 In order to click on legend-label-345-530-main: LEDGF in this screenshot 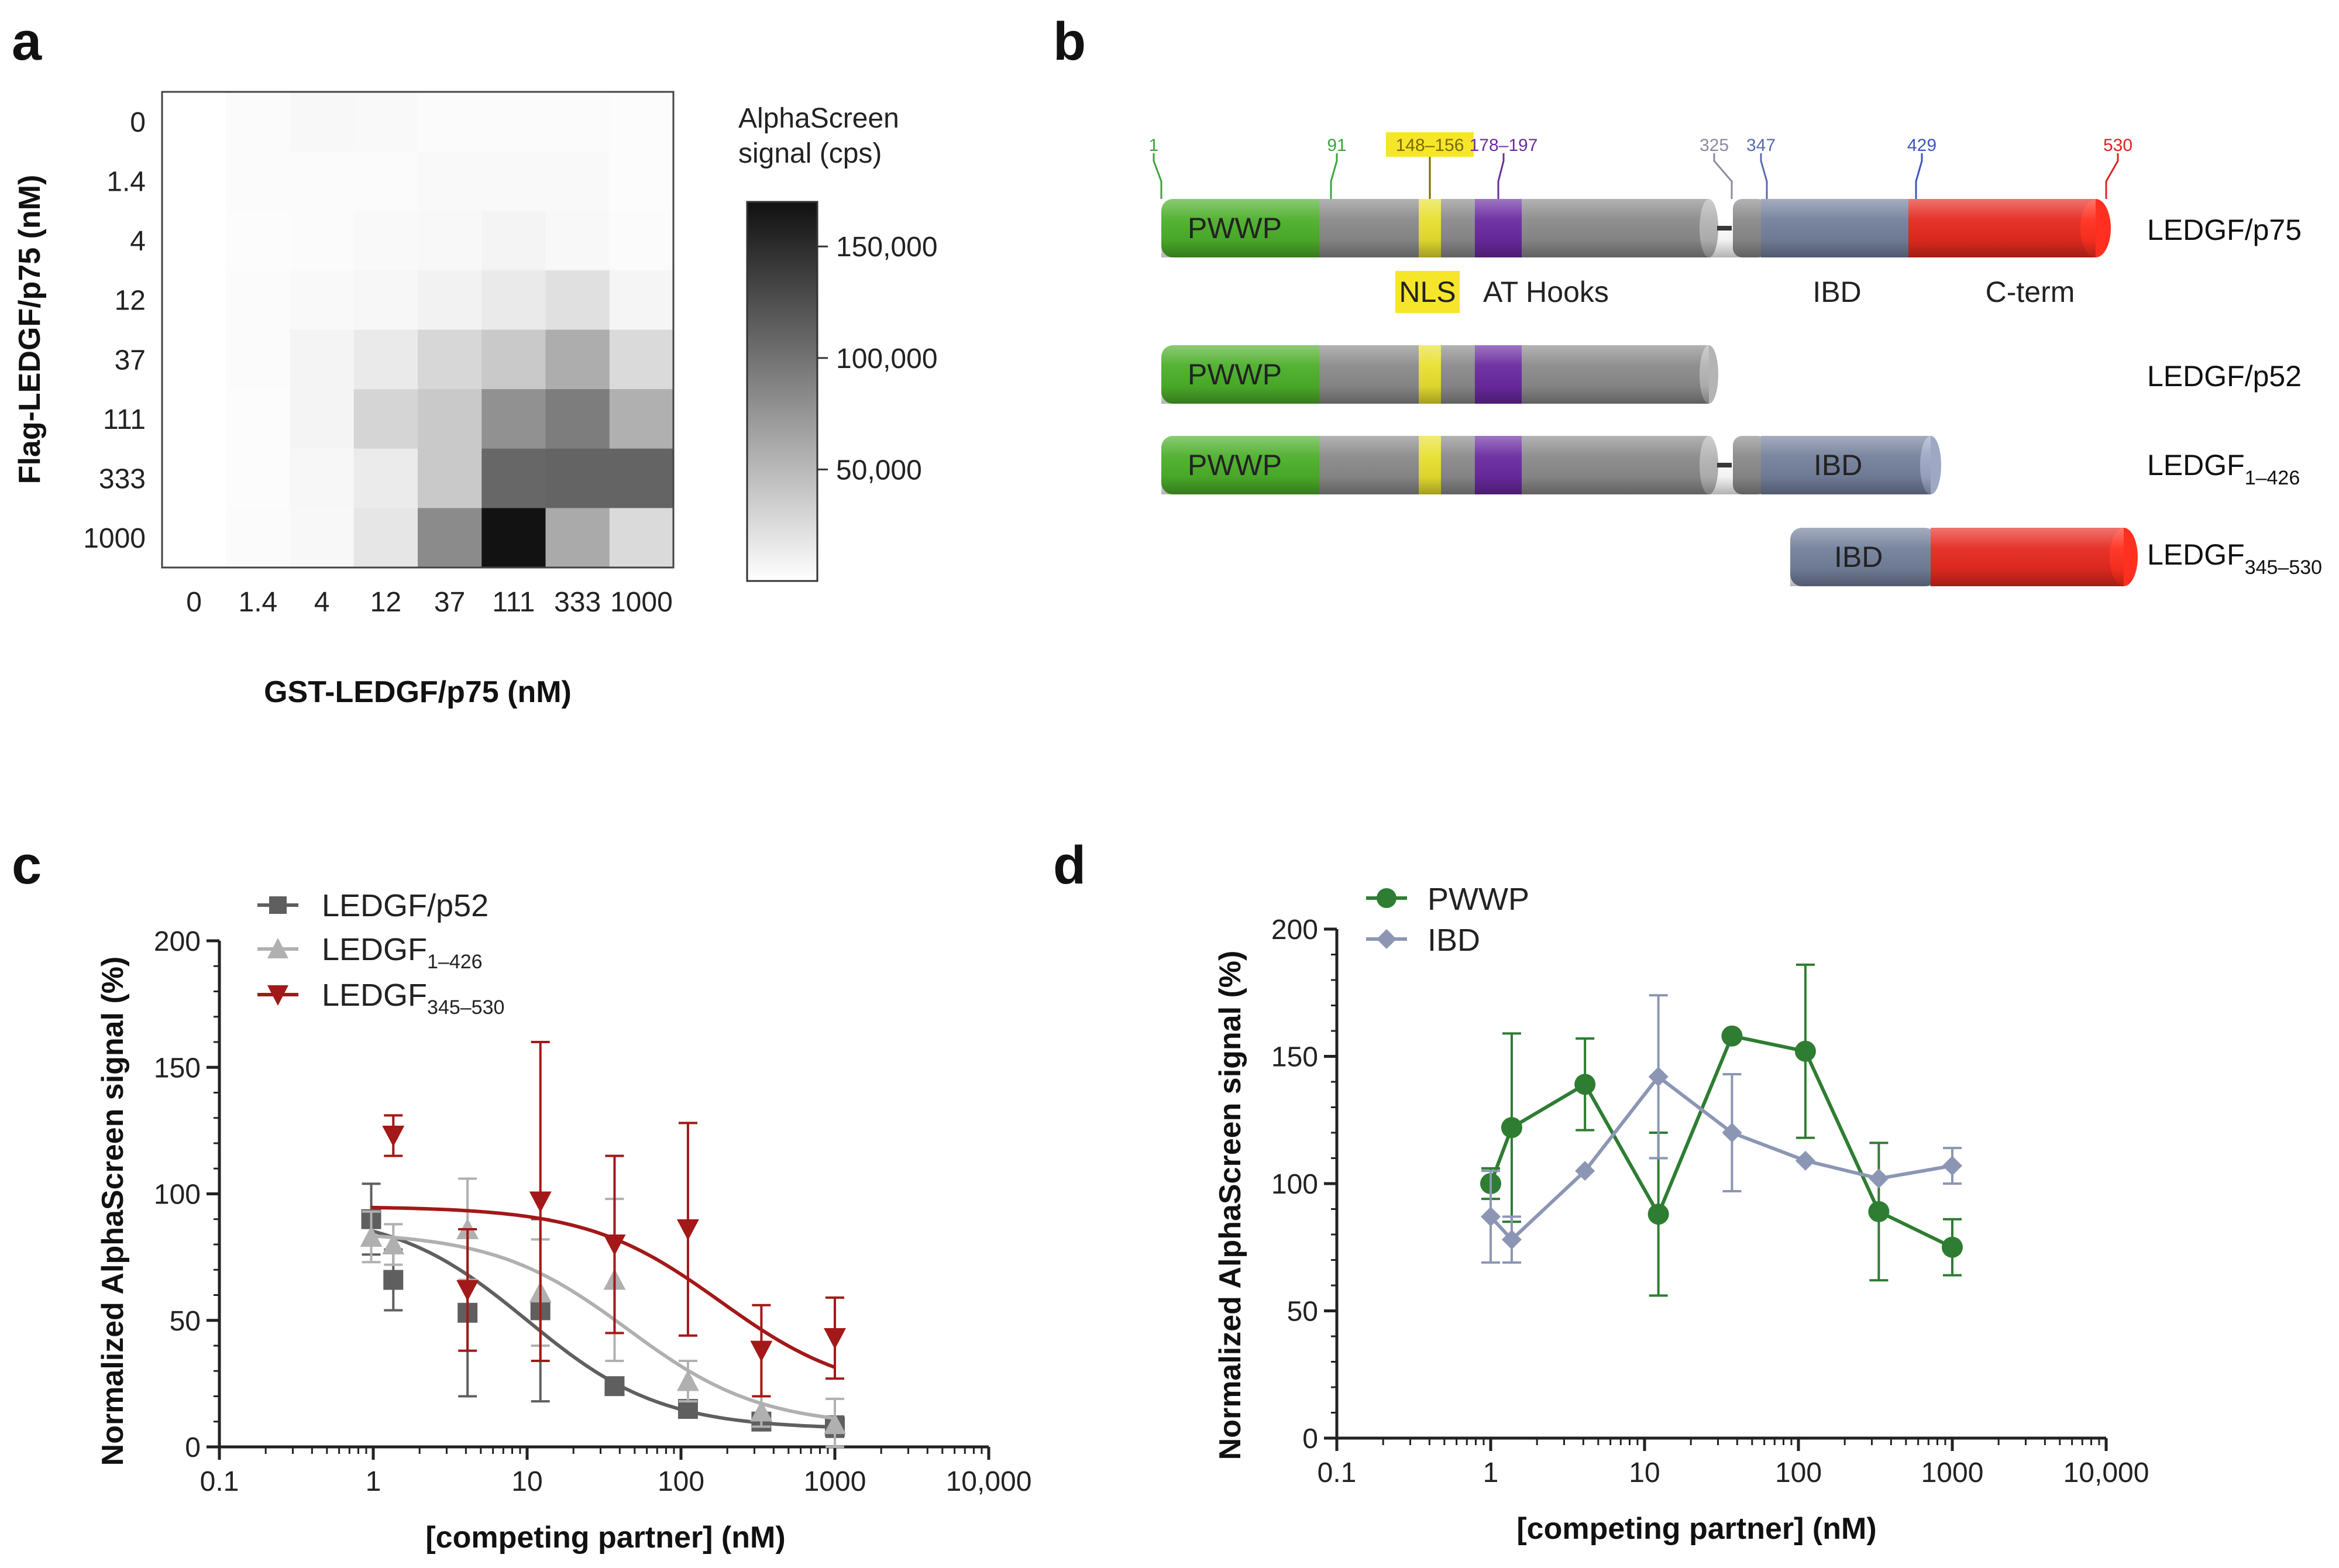, I will do `click(374, 995)`.